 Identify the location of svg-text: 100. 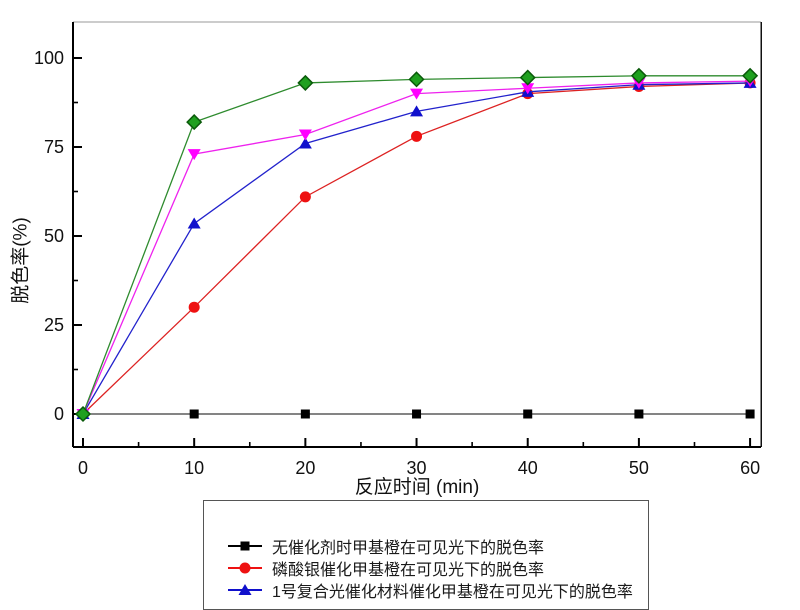
(49, 58).